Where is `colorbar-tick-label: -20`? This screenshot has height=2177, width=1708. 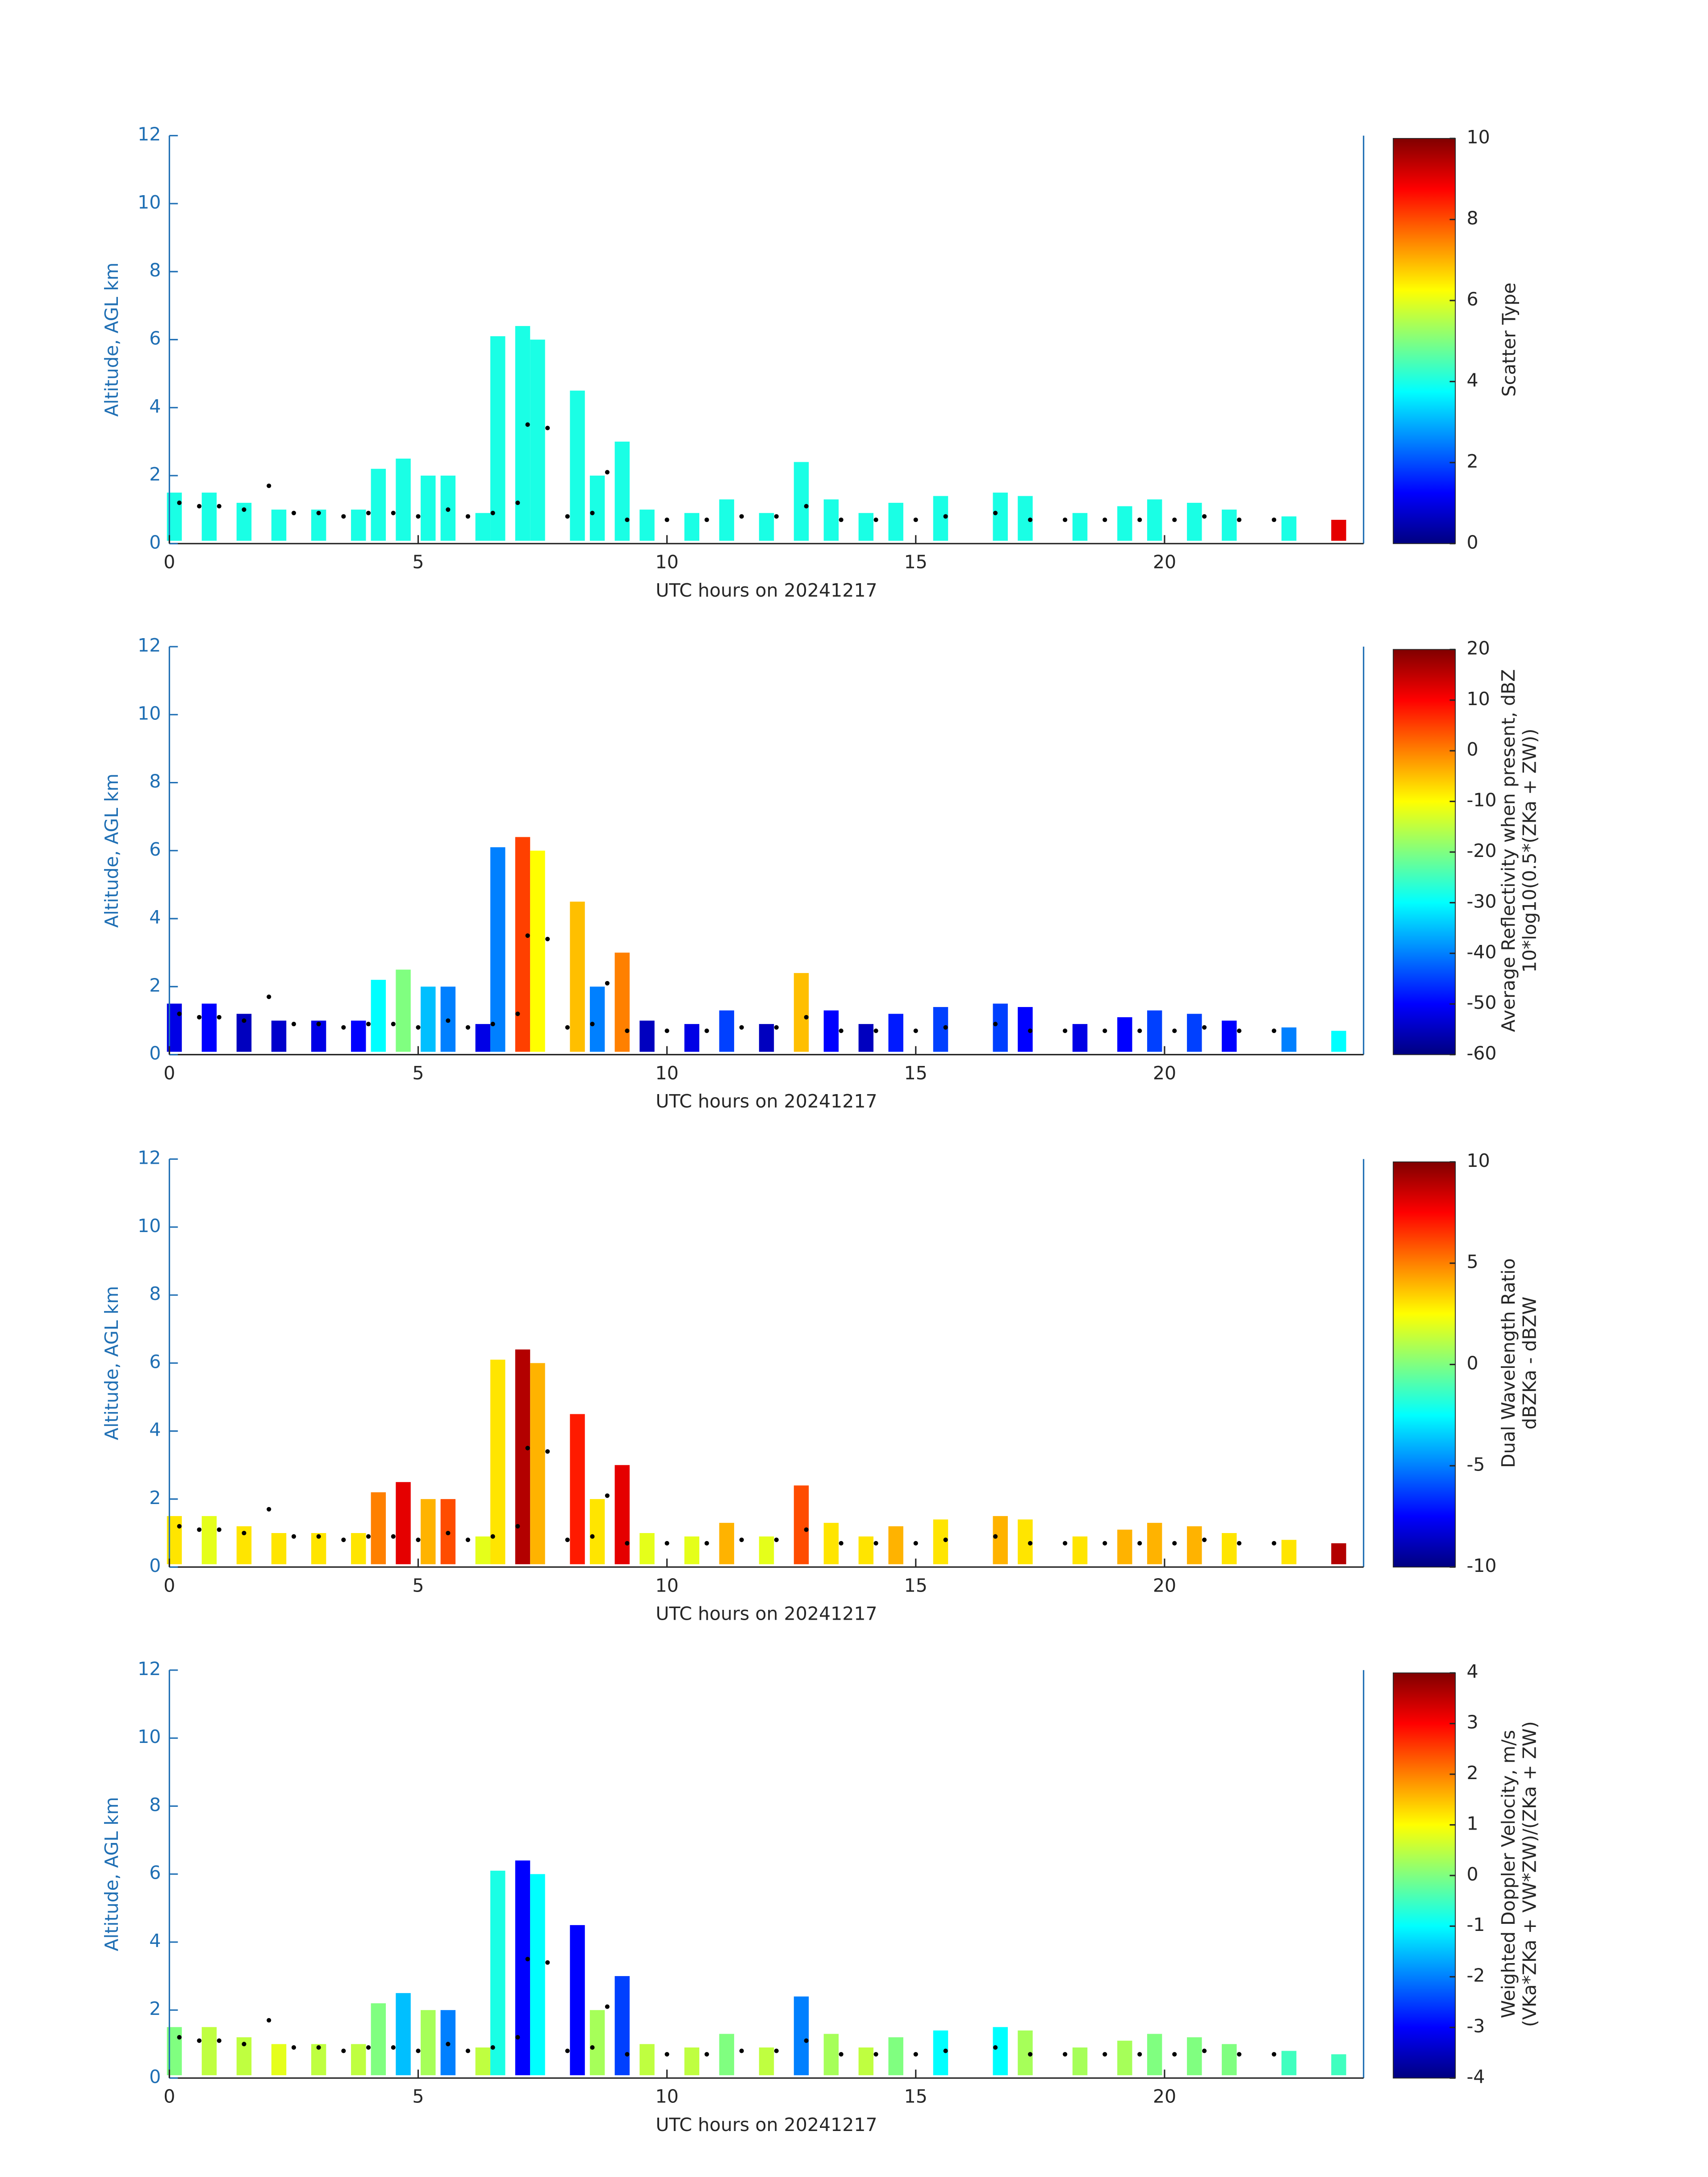 colorbar-tick-label: -20 is located at coordinates (1481, 850).